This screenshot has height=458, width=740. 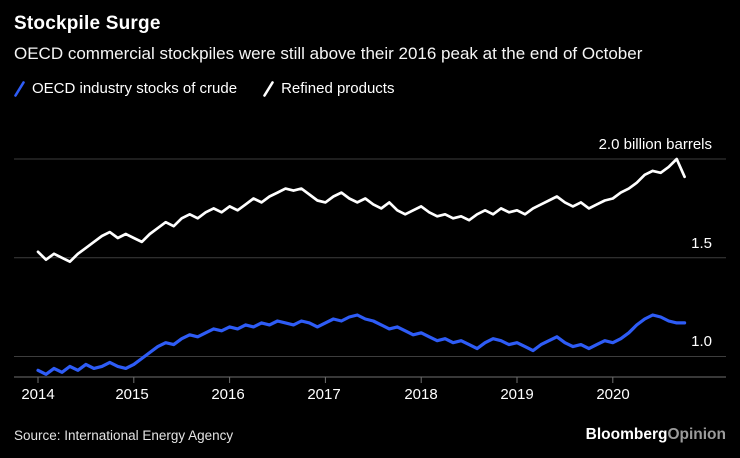 What do you see at coordinates (701, 243) in the screenshot?
I see `y-axis-label-1-5: 1.5` at bounding box center [701, 243].